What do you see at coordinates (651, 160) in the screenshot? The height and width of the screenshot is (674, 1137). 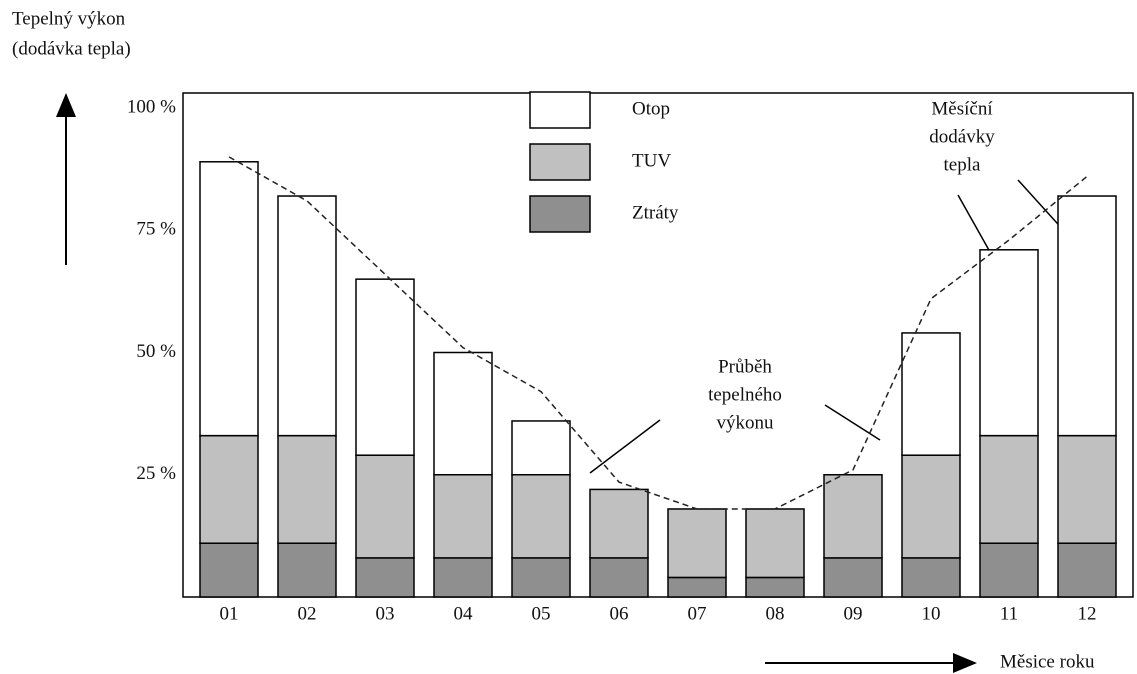 I see `legend-label: TUV` at bounding box center [651, 160].